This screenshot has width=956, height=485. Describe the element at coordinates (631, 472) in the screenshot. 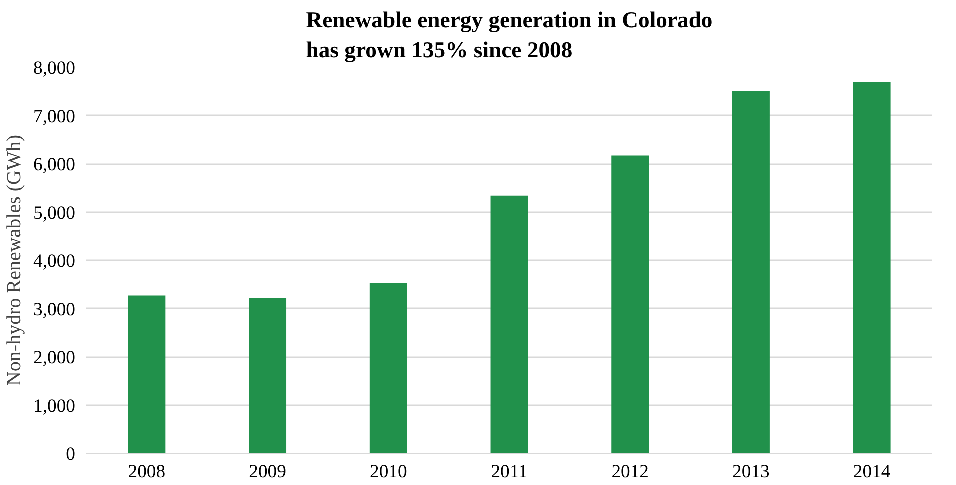

I see `x-tick-label: 2012` at that location.